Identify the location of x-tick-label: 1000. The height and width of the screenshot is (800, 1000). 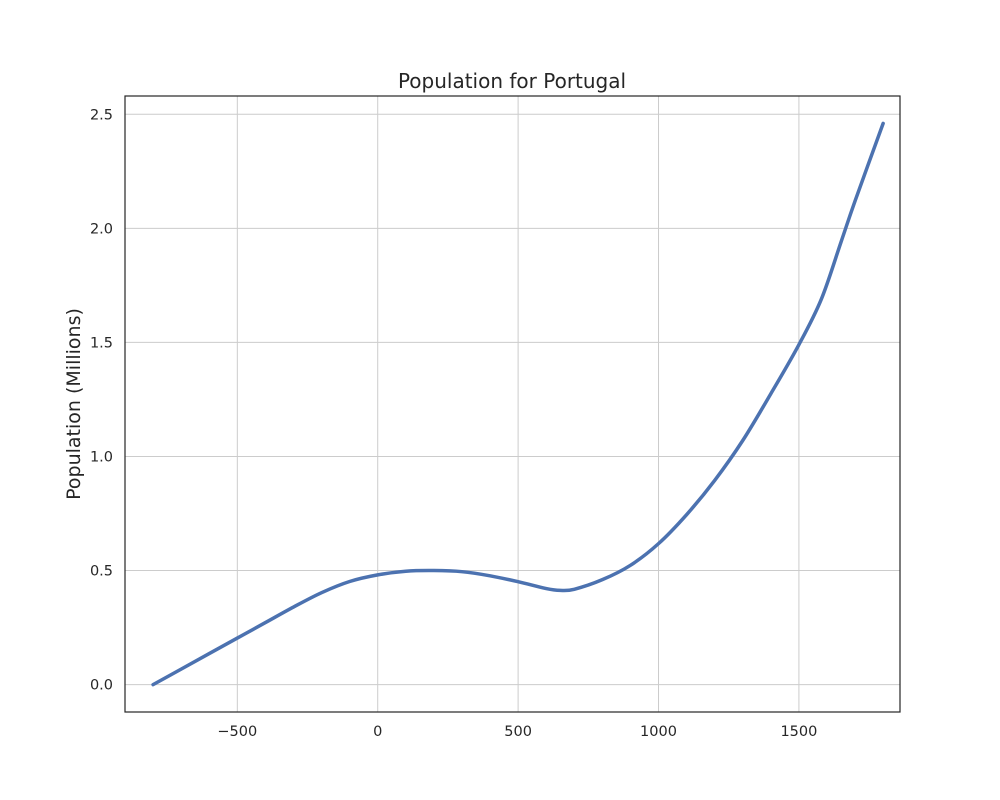
(658, 732).